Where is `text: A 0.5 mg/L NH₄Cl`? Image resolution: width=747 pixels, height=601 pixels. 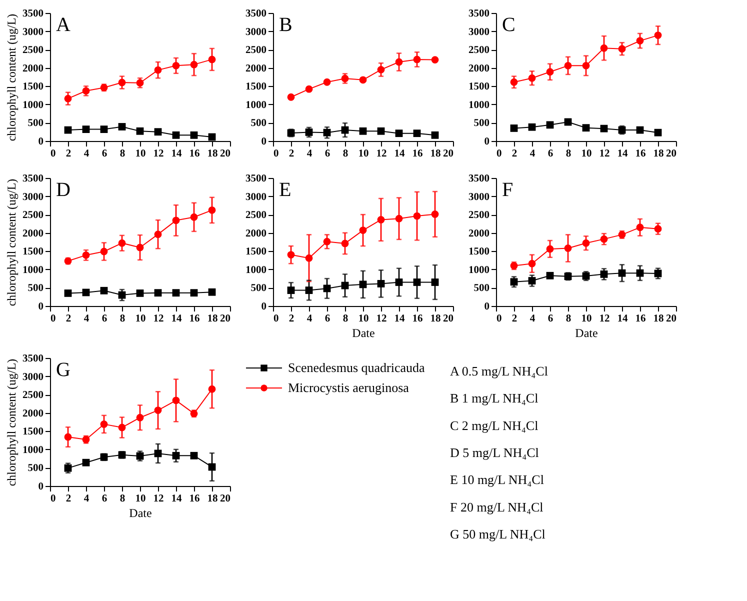 text: A 0.5 mg/L NH₄Cl is located at coordinates (499, 371).